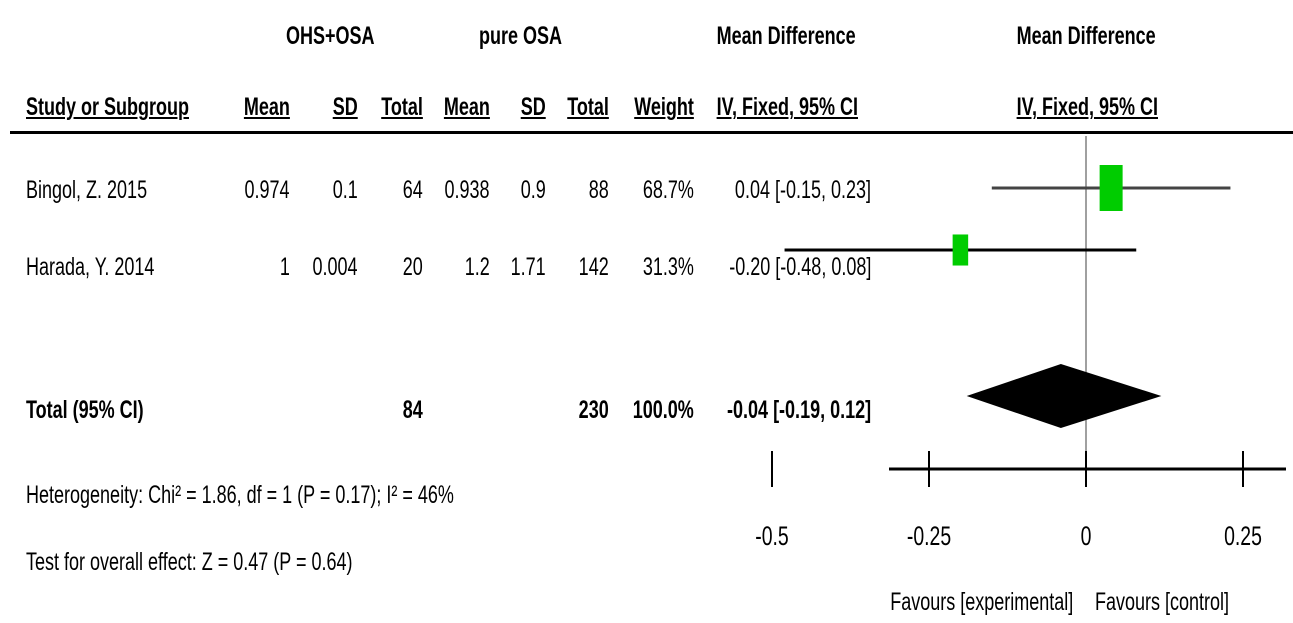 Image resolution: width=1293 pixels, height=623 pixels. I want to click on study-mean1: 1, so click(284, 267).